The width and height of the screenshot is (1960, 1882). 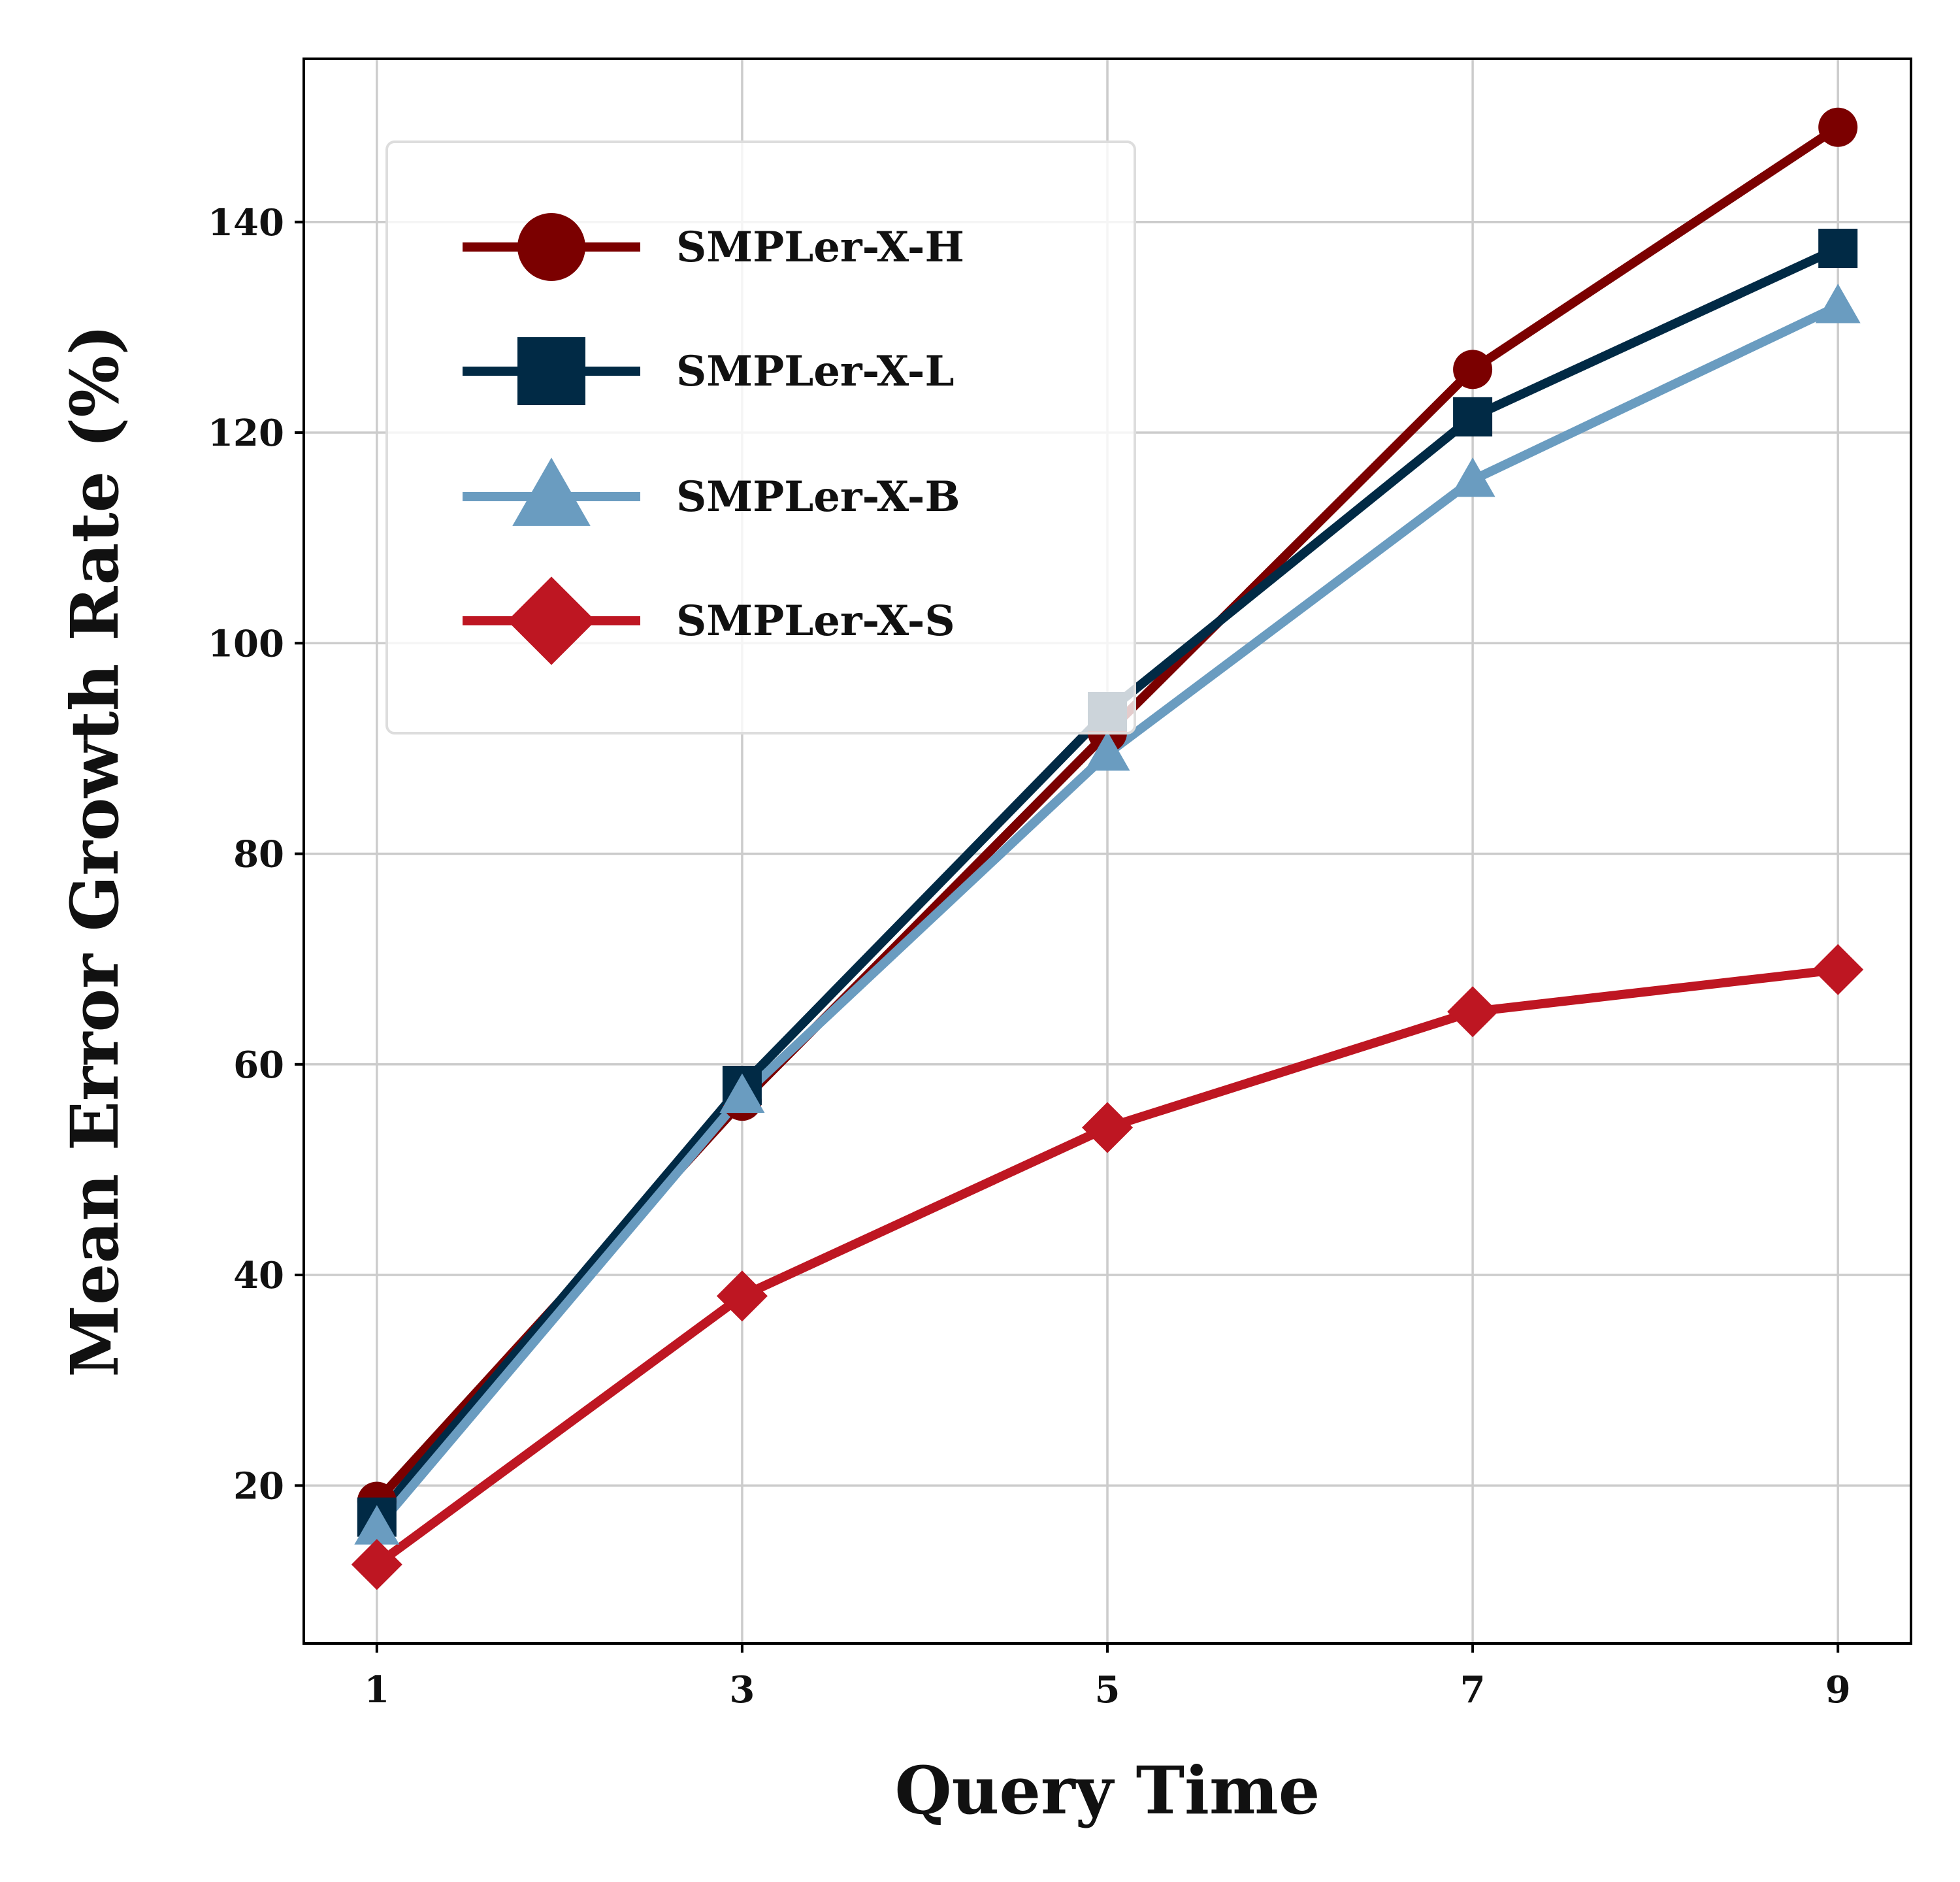 I want to click on legend-entry-label: SMPLer-X-H, so click(x=820, y=248).